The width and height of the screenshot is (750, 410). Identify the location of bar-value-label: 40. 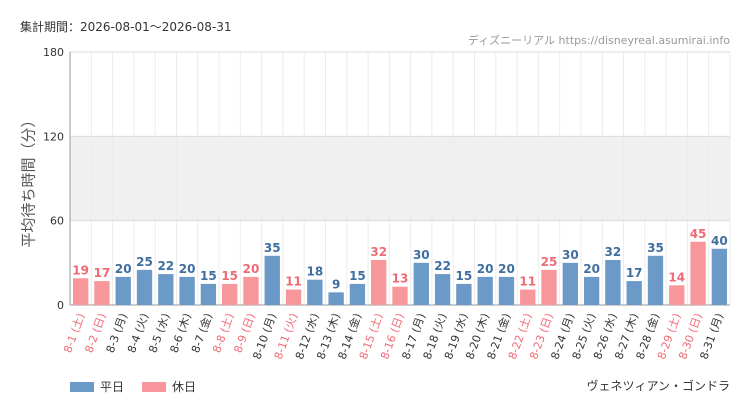
(719, 241).